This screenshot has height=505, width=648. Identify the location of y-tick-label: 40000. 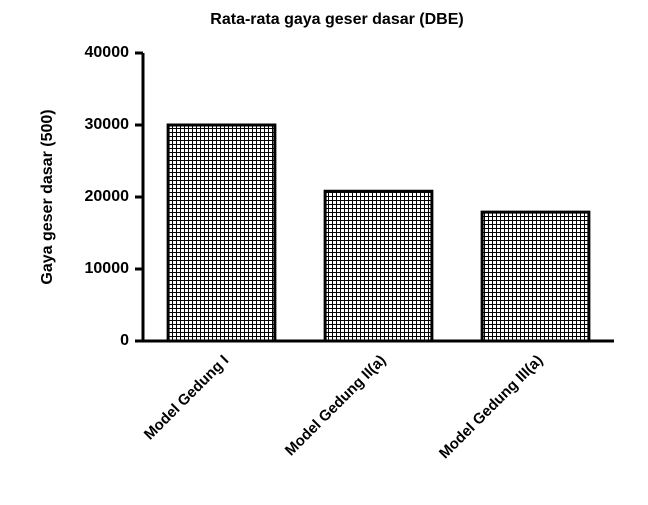
(107, 52).